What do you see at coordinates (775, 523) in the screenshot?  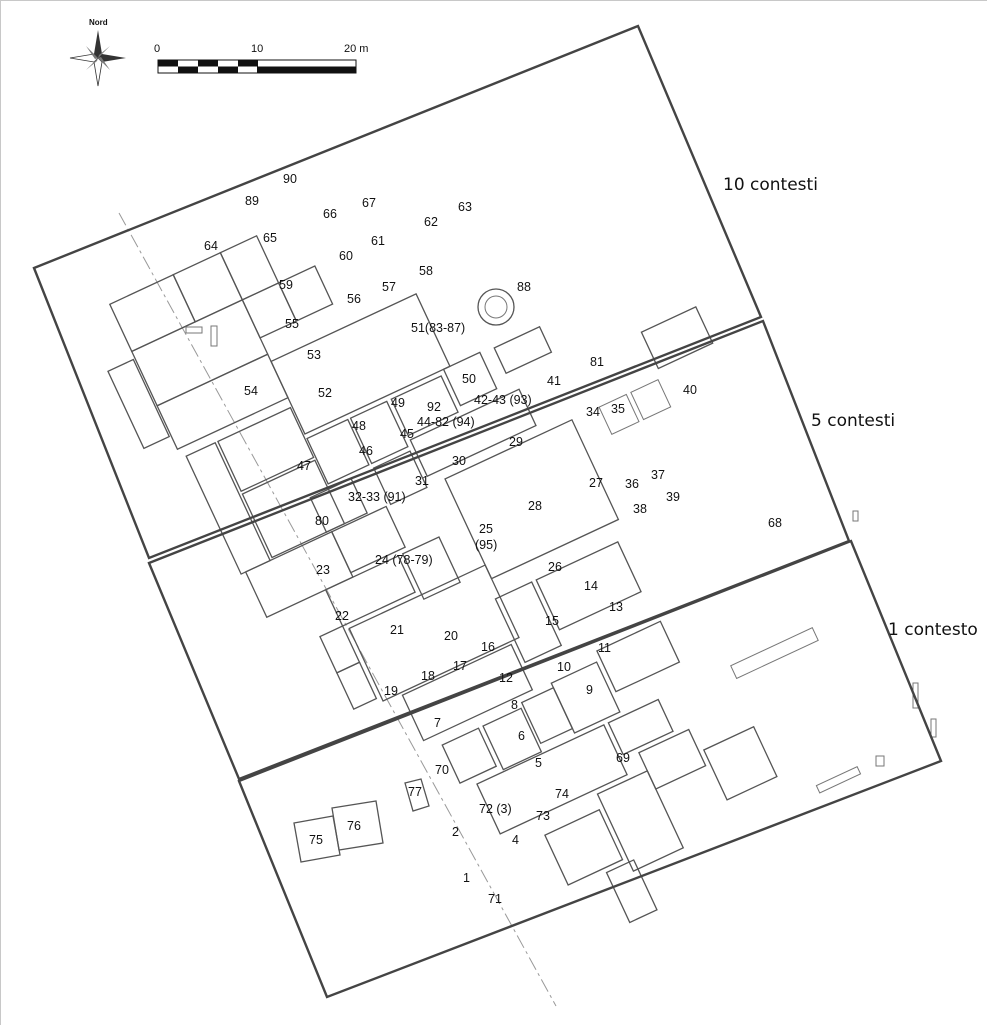 I see `room-label: 68` at bounding box center [775, 523].